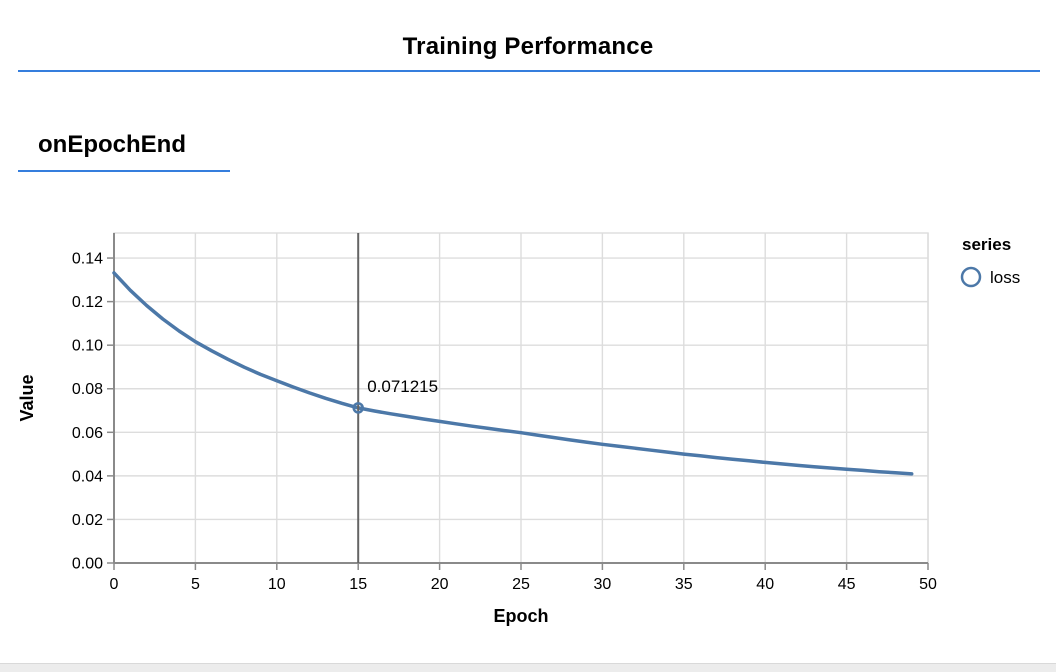 Image resolution: width=1056 pixels, height=672 pixels. What do you see at coordinates (87, 564) in the screenshot?
I see `y-tick-label: 0.00` at bounding box center [87, 564].